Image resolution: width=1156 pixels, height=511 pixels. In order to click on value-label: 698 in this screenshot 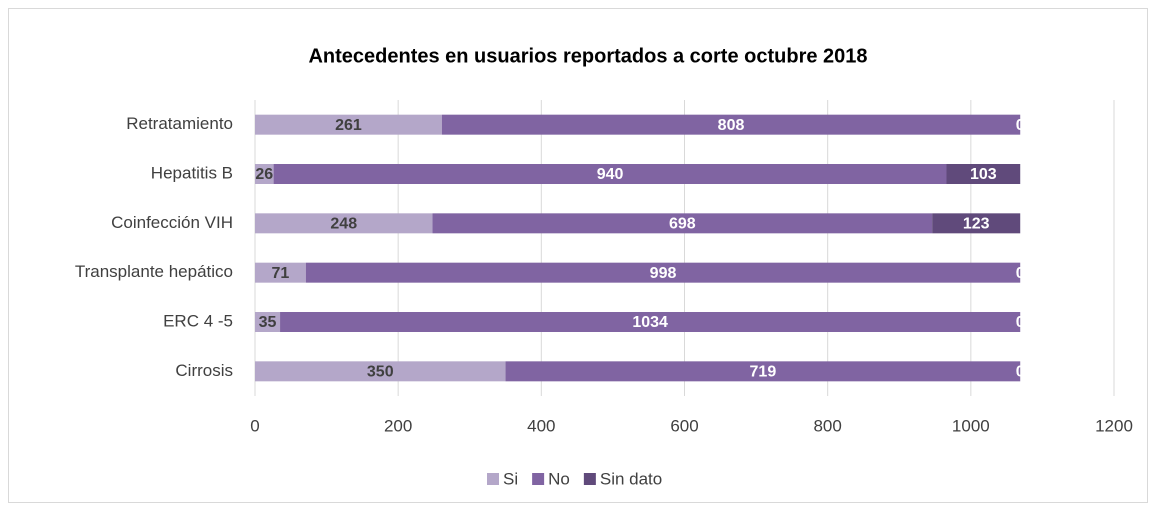, I will do `click(682, 224)`.